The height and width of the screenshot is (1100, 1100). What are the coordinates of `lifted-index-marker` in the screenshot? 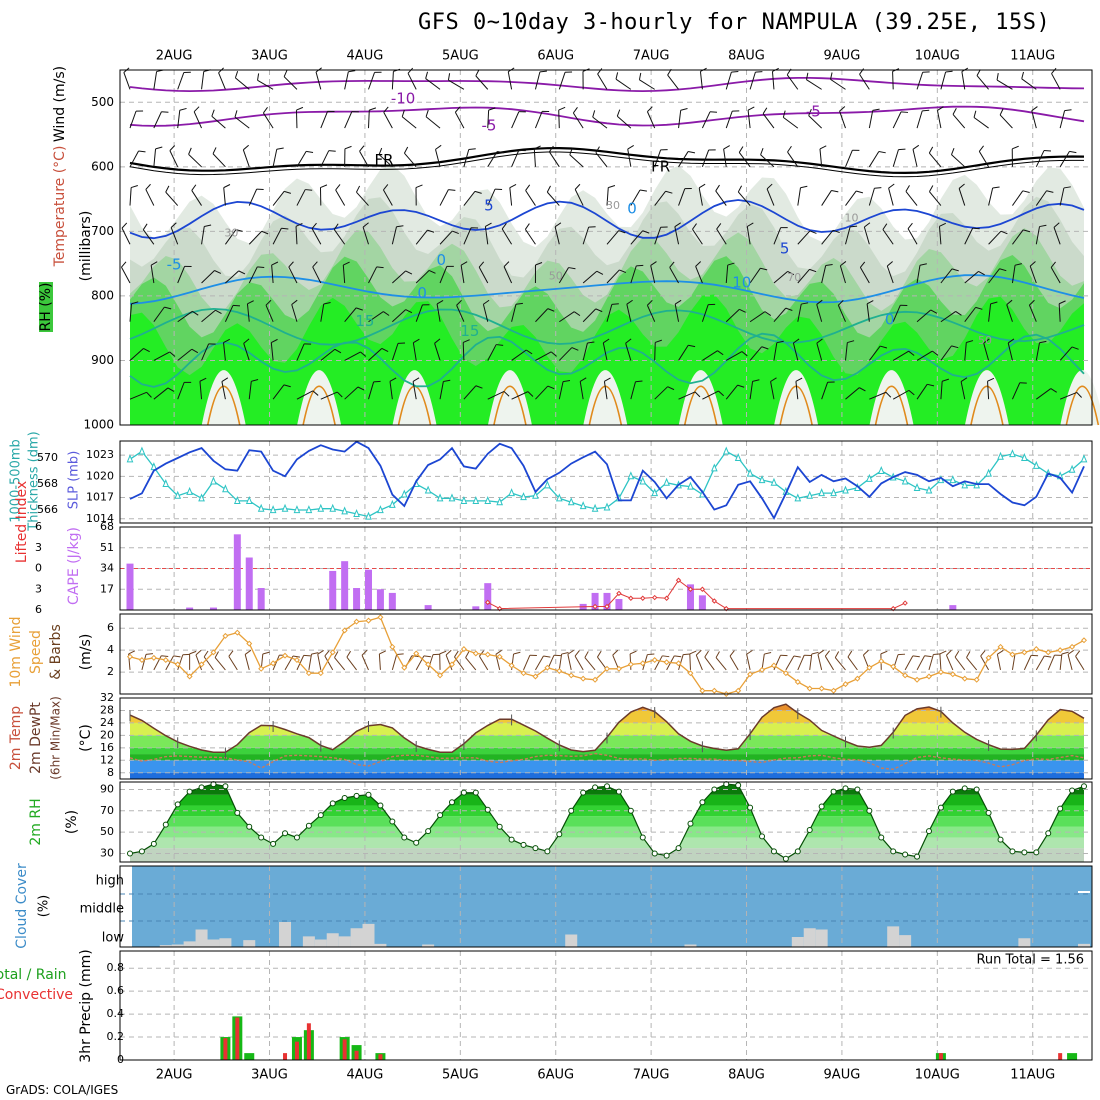 It's located at (666, 598).